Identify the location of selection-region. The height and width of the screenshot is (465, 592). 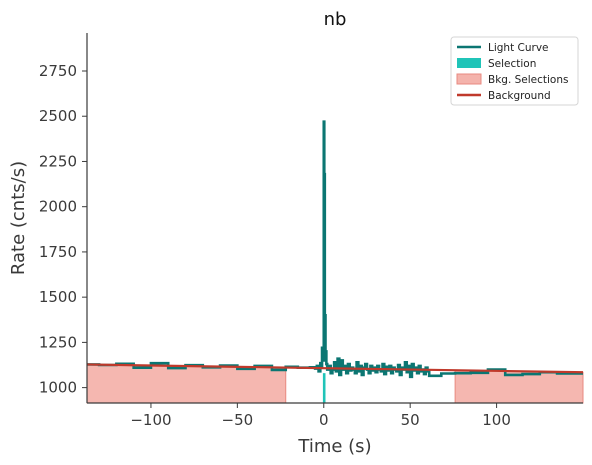
(324, 388).